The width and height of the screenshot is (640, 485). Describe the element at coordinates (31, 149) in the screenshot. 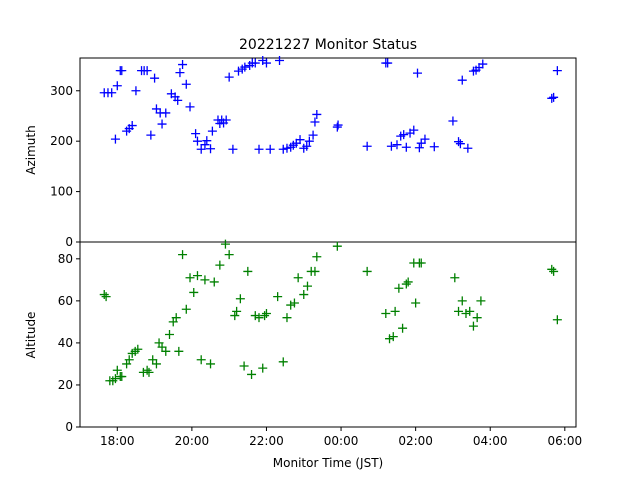

I see `y-axis-label-azimuth: Azimuth` at that location.